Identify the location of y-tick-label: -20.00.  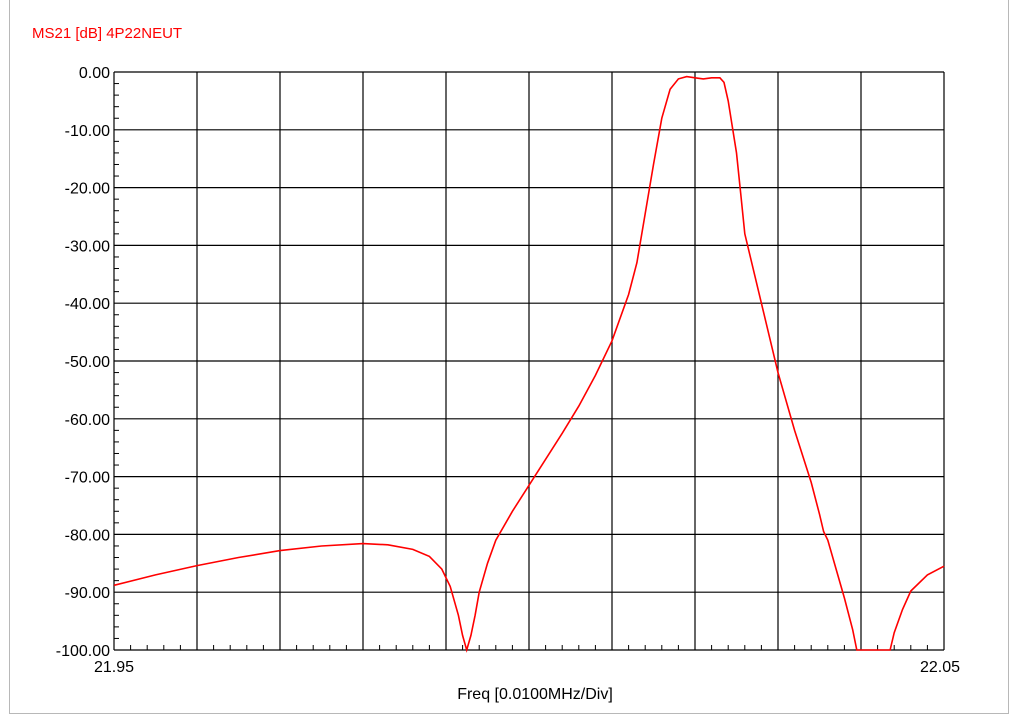
(87, 189).